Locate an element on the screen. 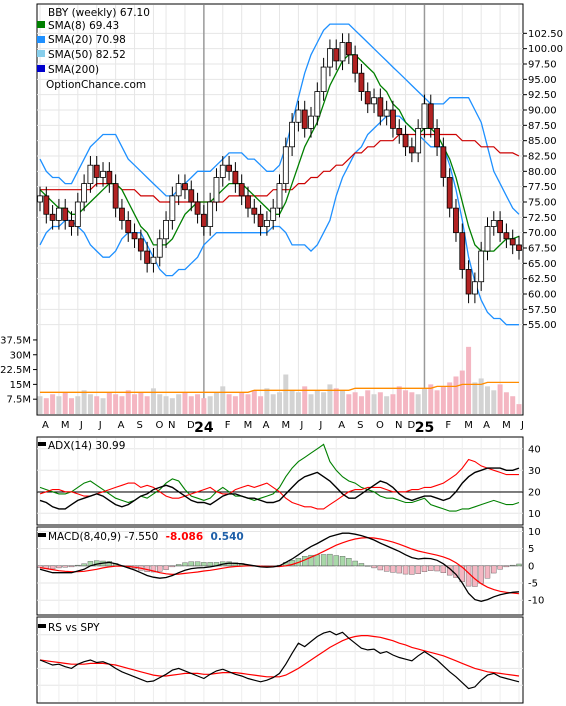  rs-panel: RS vs SPY is located at coordinates (280, 660).